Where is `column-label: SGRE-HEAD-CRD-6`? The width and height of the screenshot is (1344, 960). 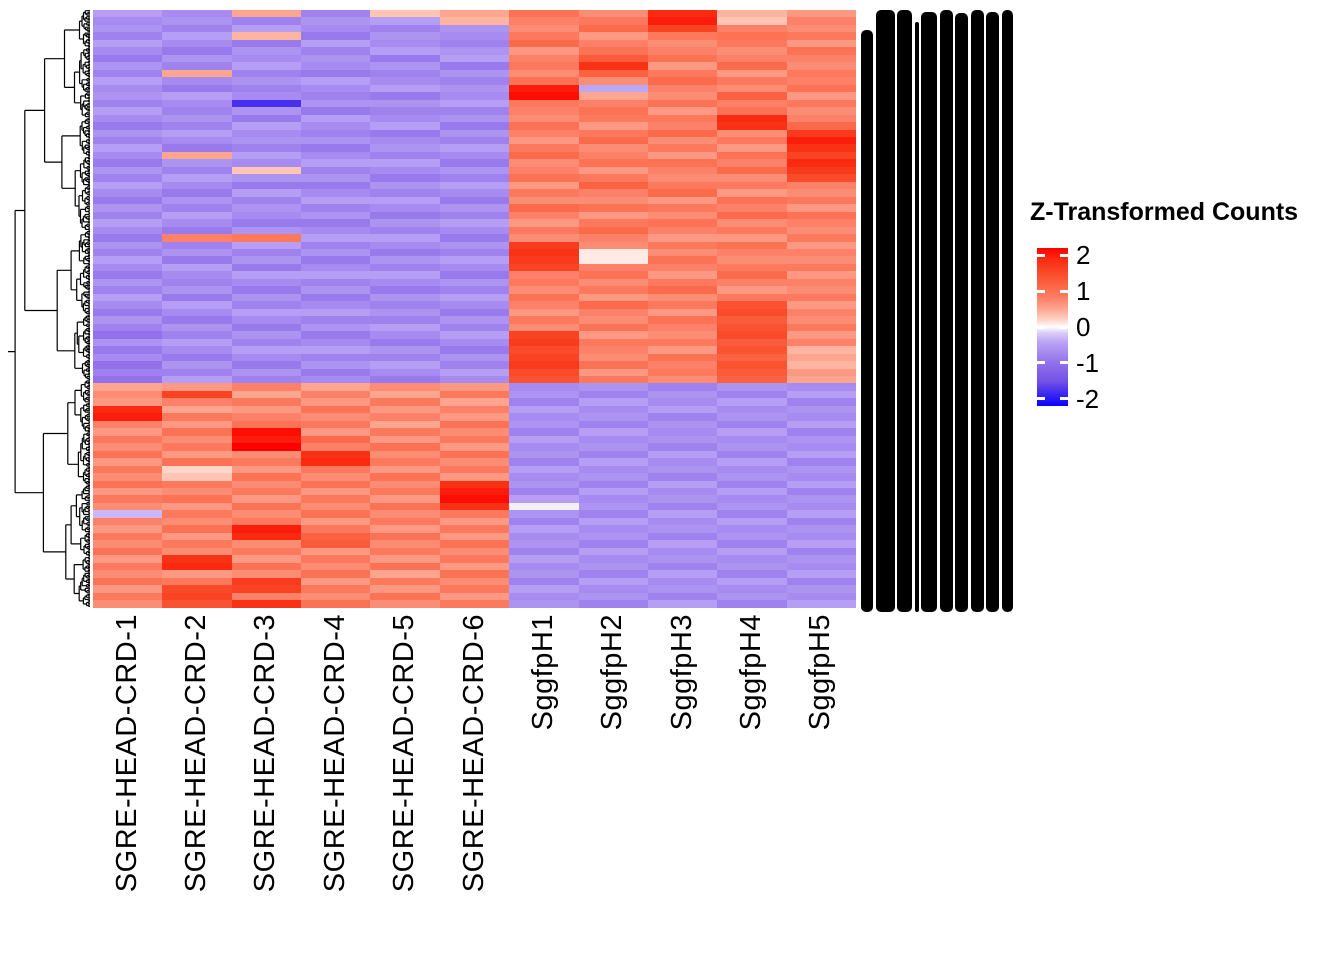
column-label: SGRE-HEAD-CRD-6 is located at coordinates (474, 755).